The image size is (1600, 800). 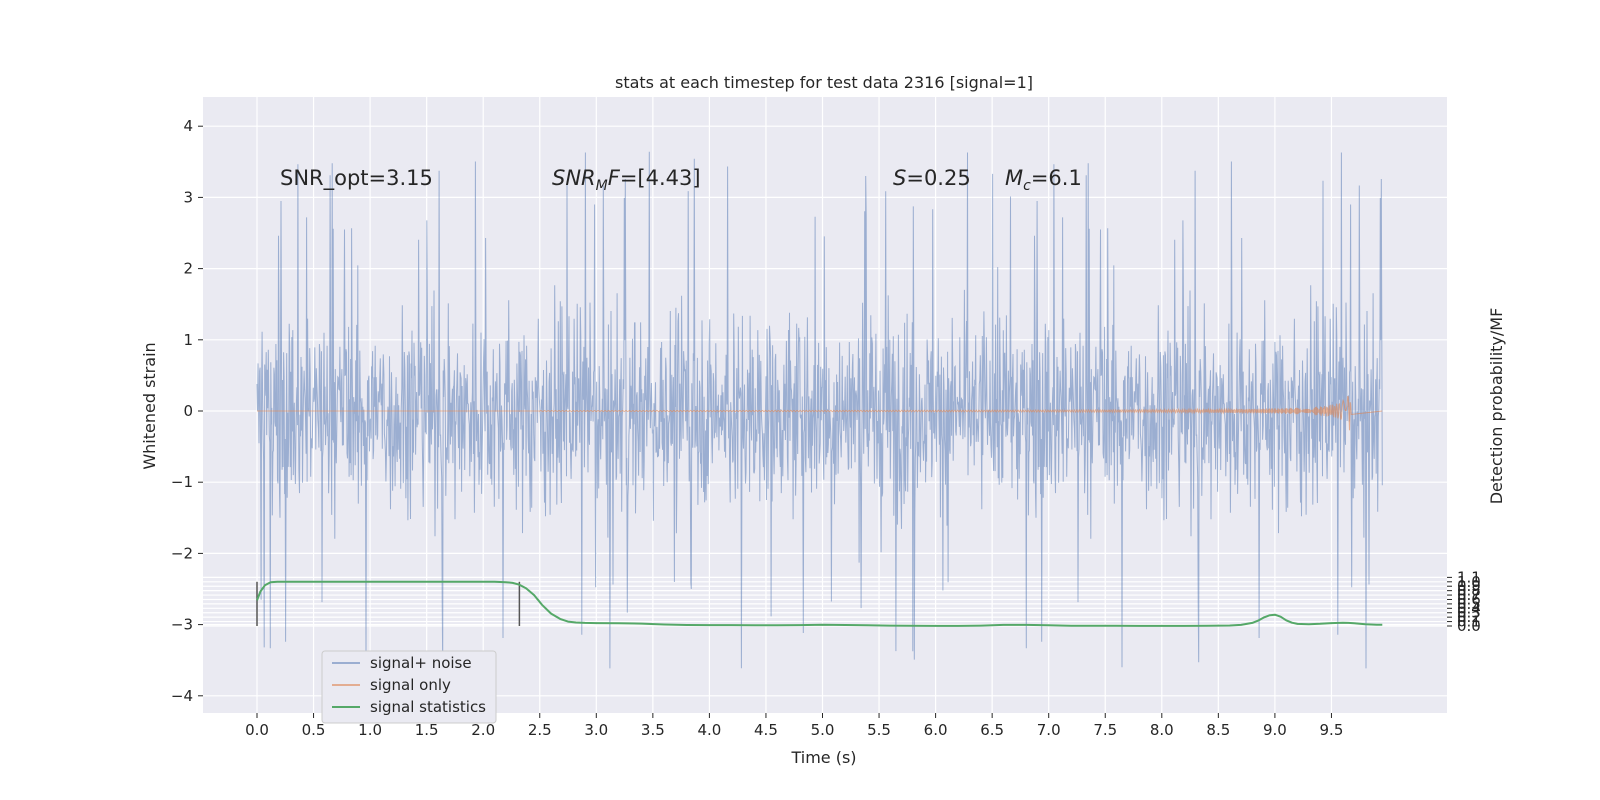 I want to click on x-tick-label: 5.5, so click(x=879, y=730).